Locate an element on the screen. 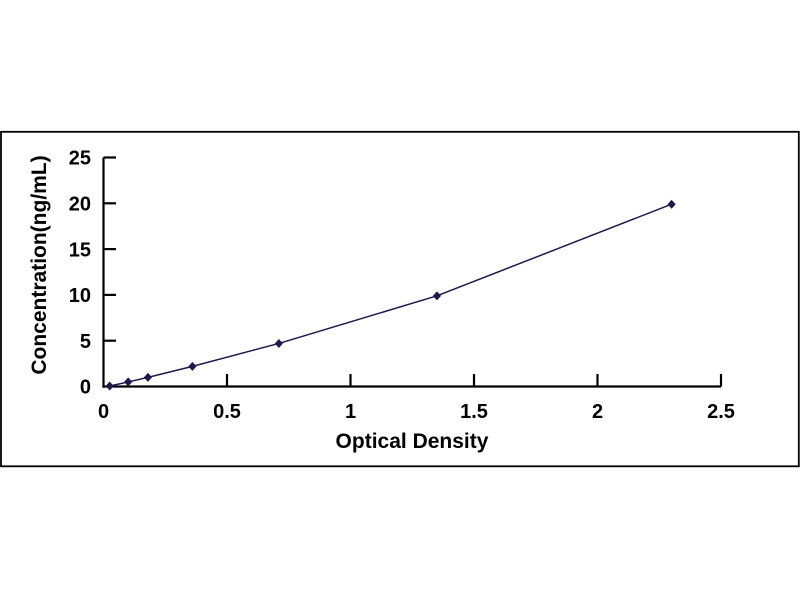  x-tick-label: 1.5 is located at coordinates (474, 412).